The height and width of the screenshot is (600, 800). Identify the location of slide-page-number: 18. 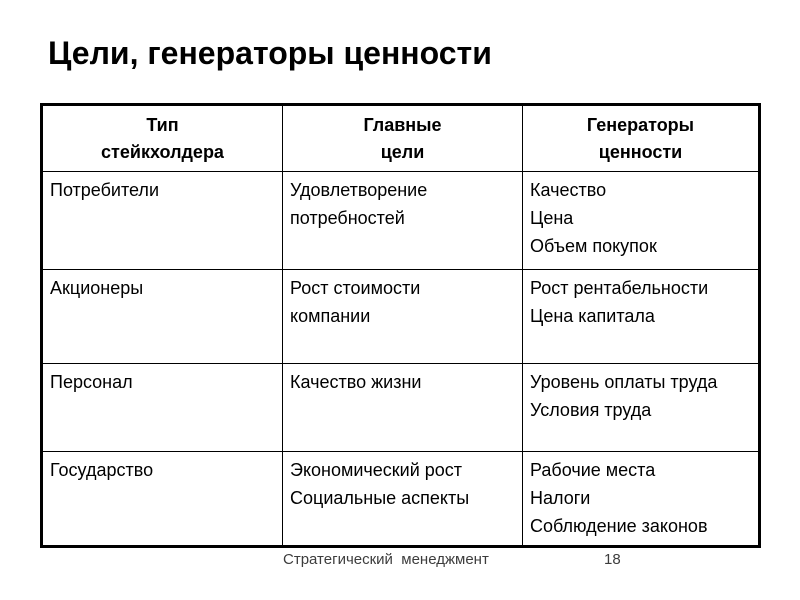
(612, 559).